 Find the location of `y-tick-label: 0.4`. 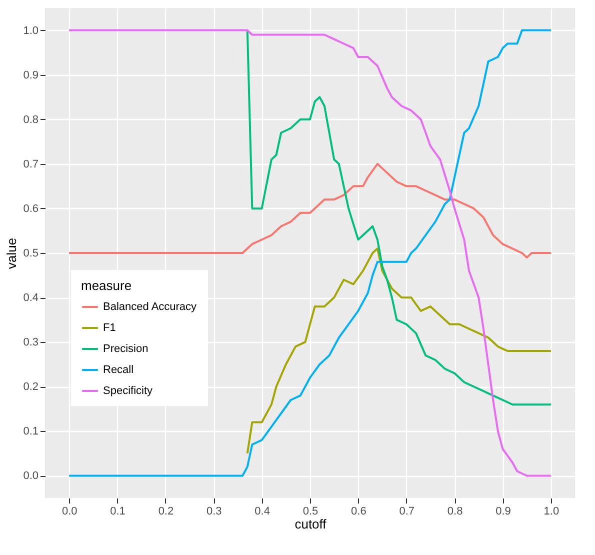

y-tick-label: 0.4 is located at coordinates (30, 298).